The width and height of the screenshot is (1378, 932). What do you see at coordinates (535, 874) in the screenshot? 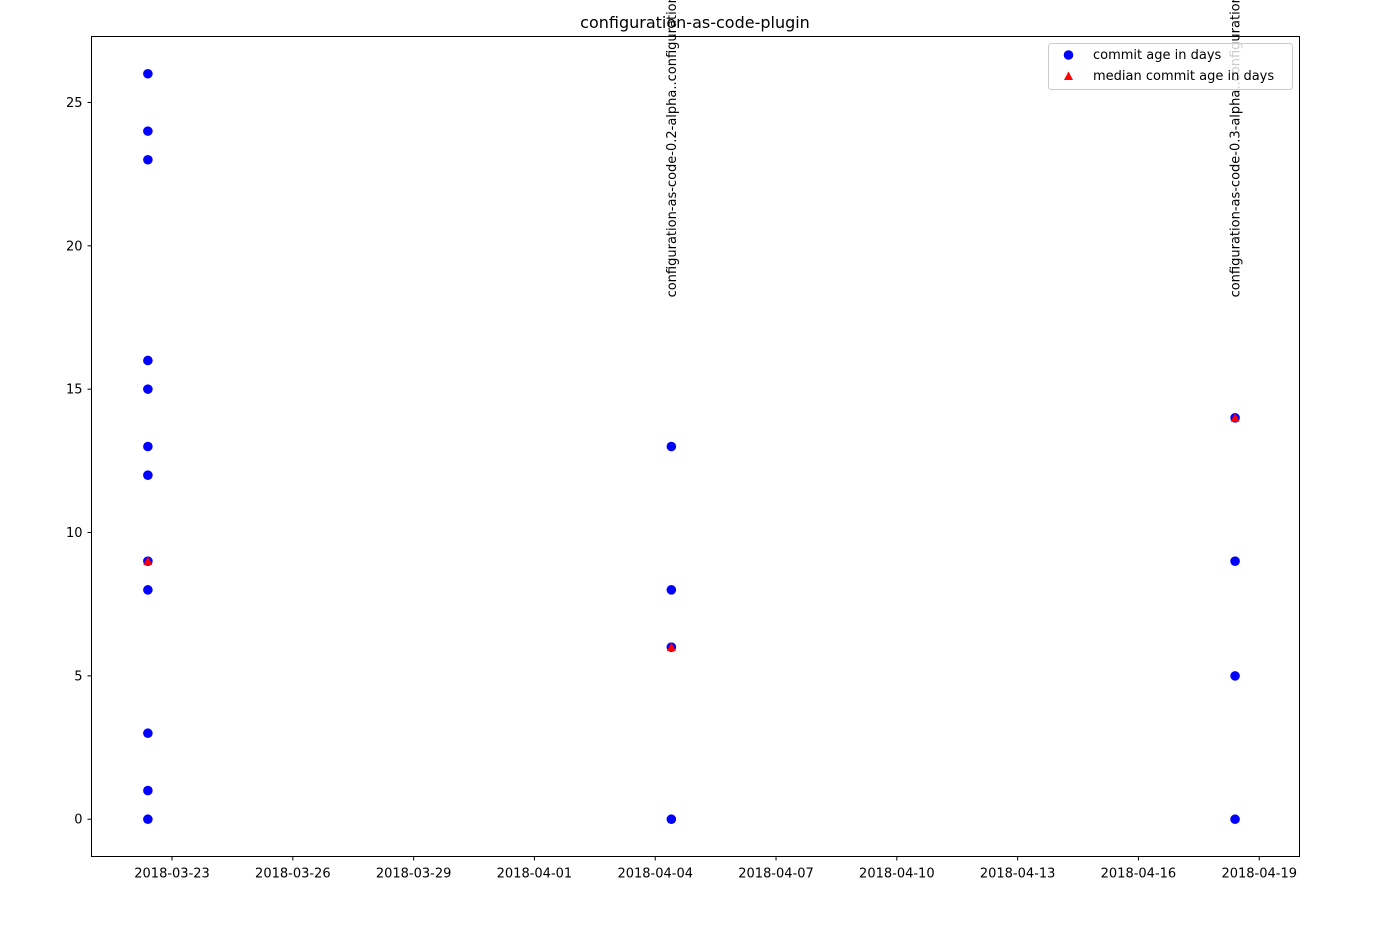
I see `x-tick-label: 2018-04-01` at bounding box center [535, 874].